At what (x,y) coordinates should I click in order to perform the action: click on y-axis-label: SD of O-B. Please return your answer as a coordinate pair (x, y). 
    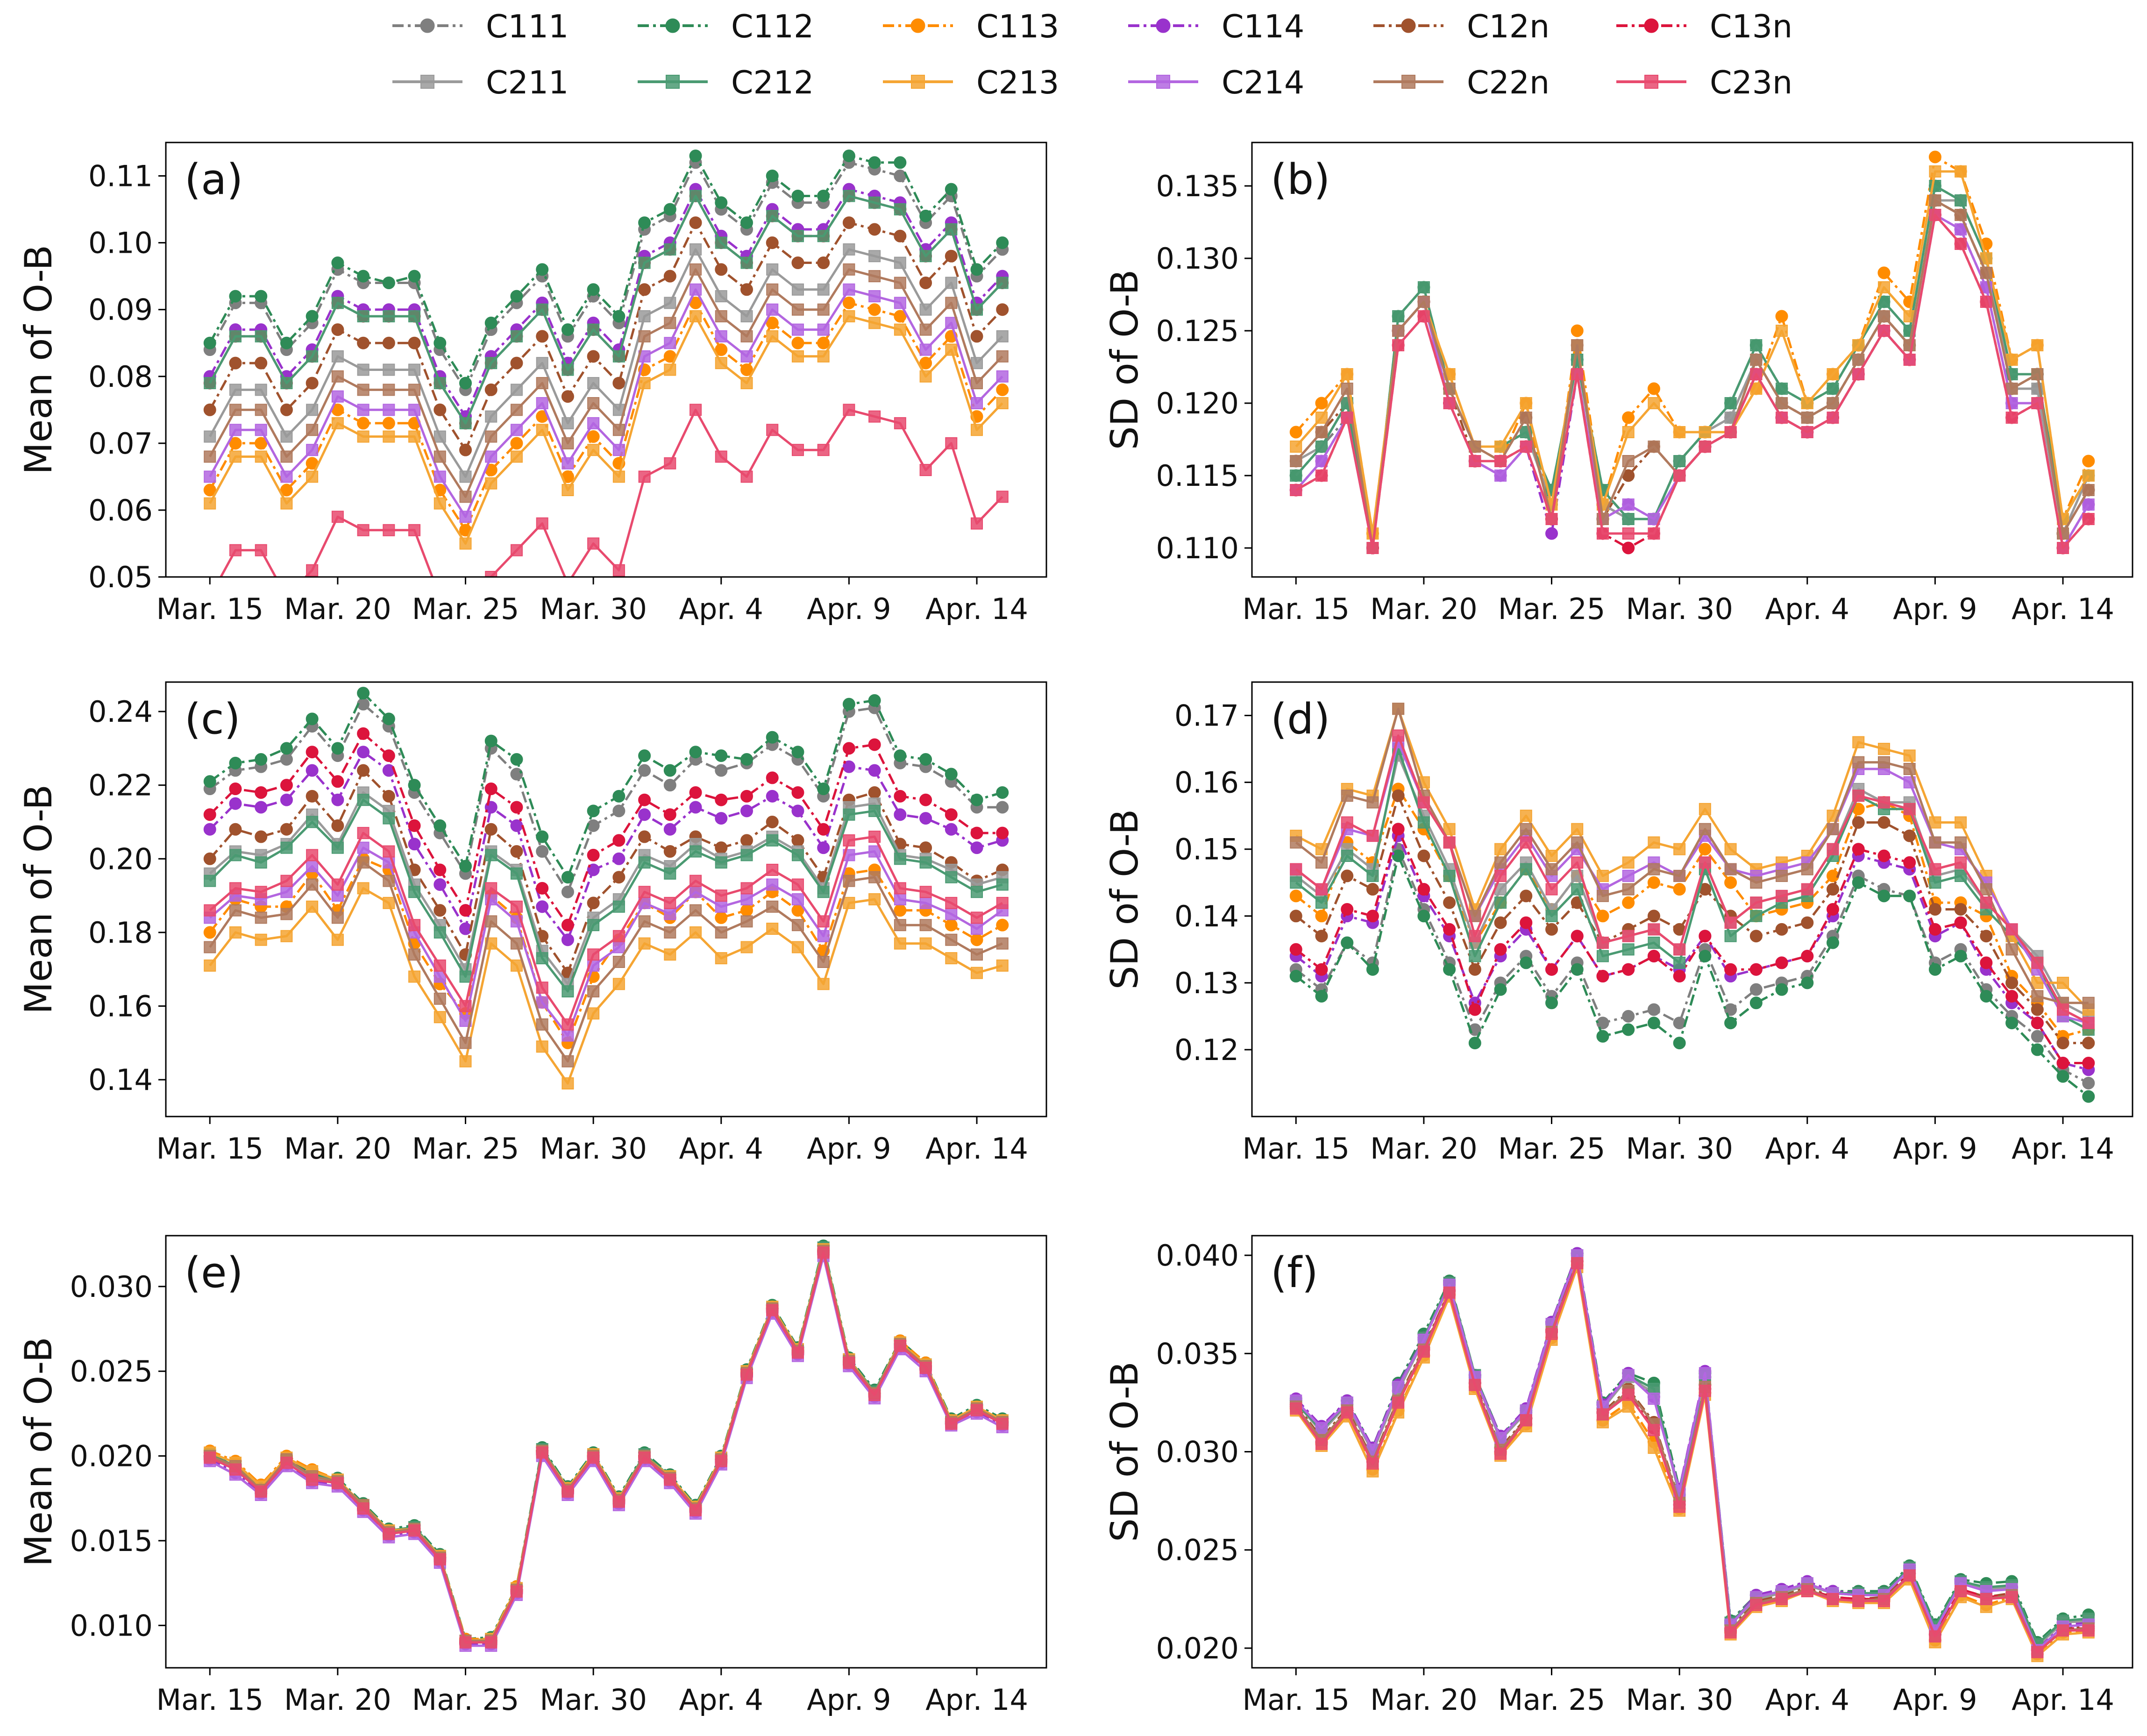
    Looking at the image, I should click on (1124, 1451).